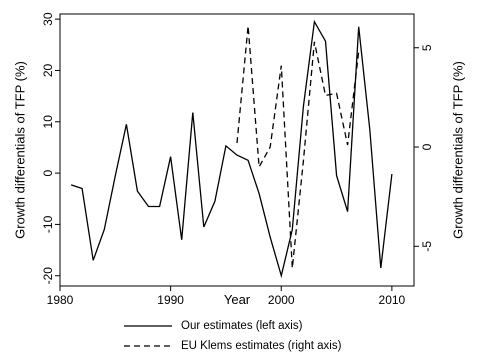 This screenshot has height=359, width=478. I want to click on y-left-tick-label: 30, so click(48, 19).